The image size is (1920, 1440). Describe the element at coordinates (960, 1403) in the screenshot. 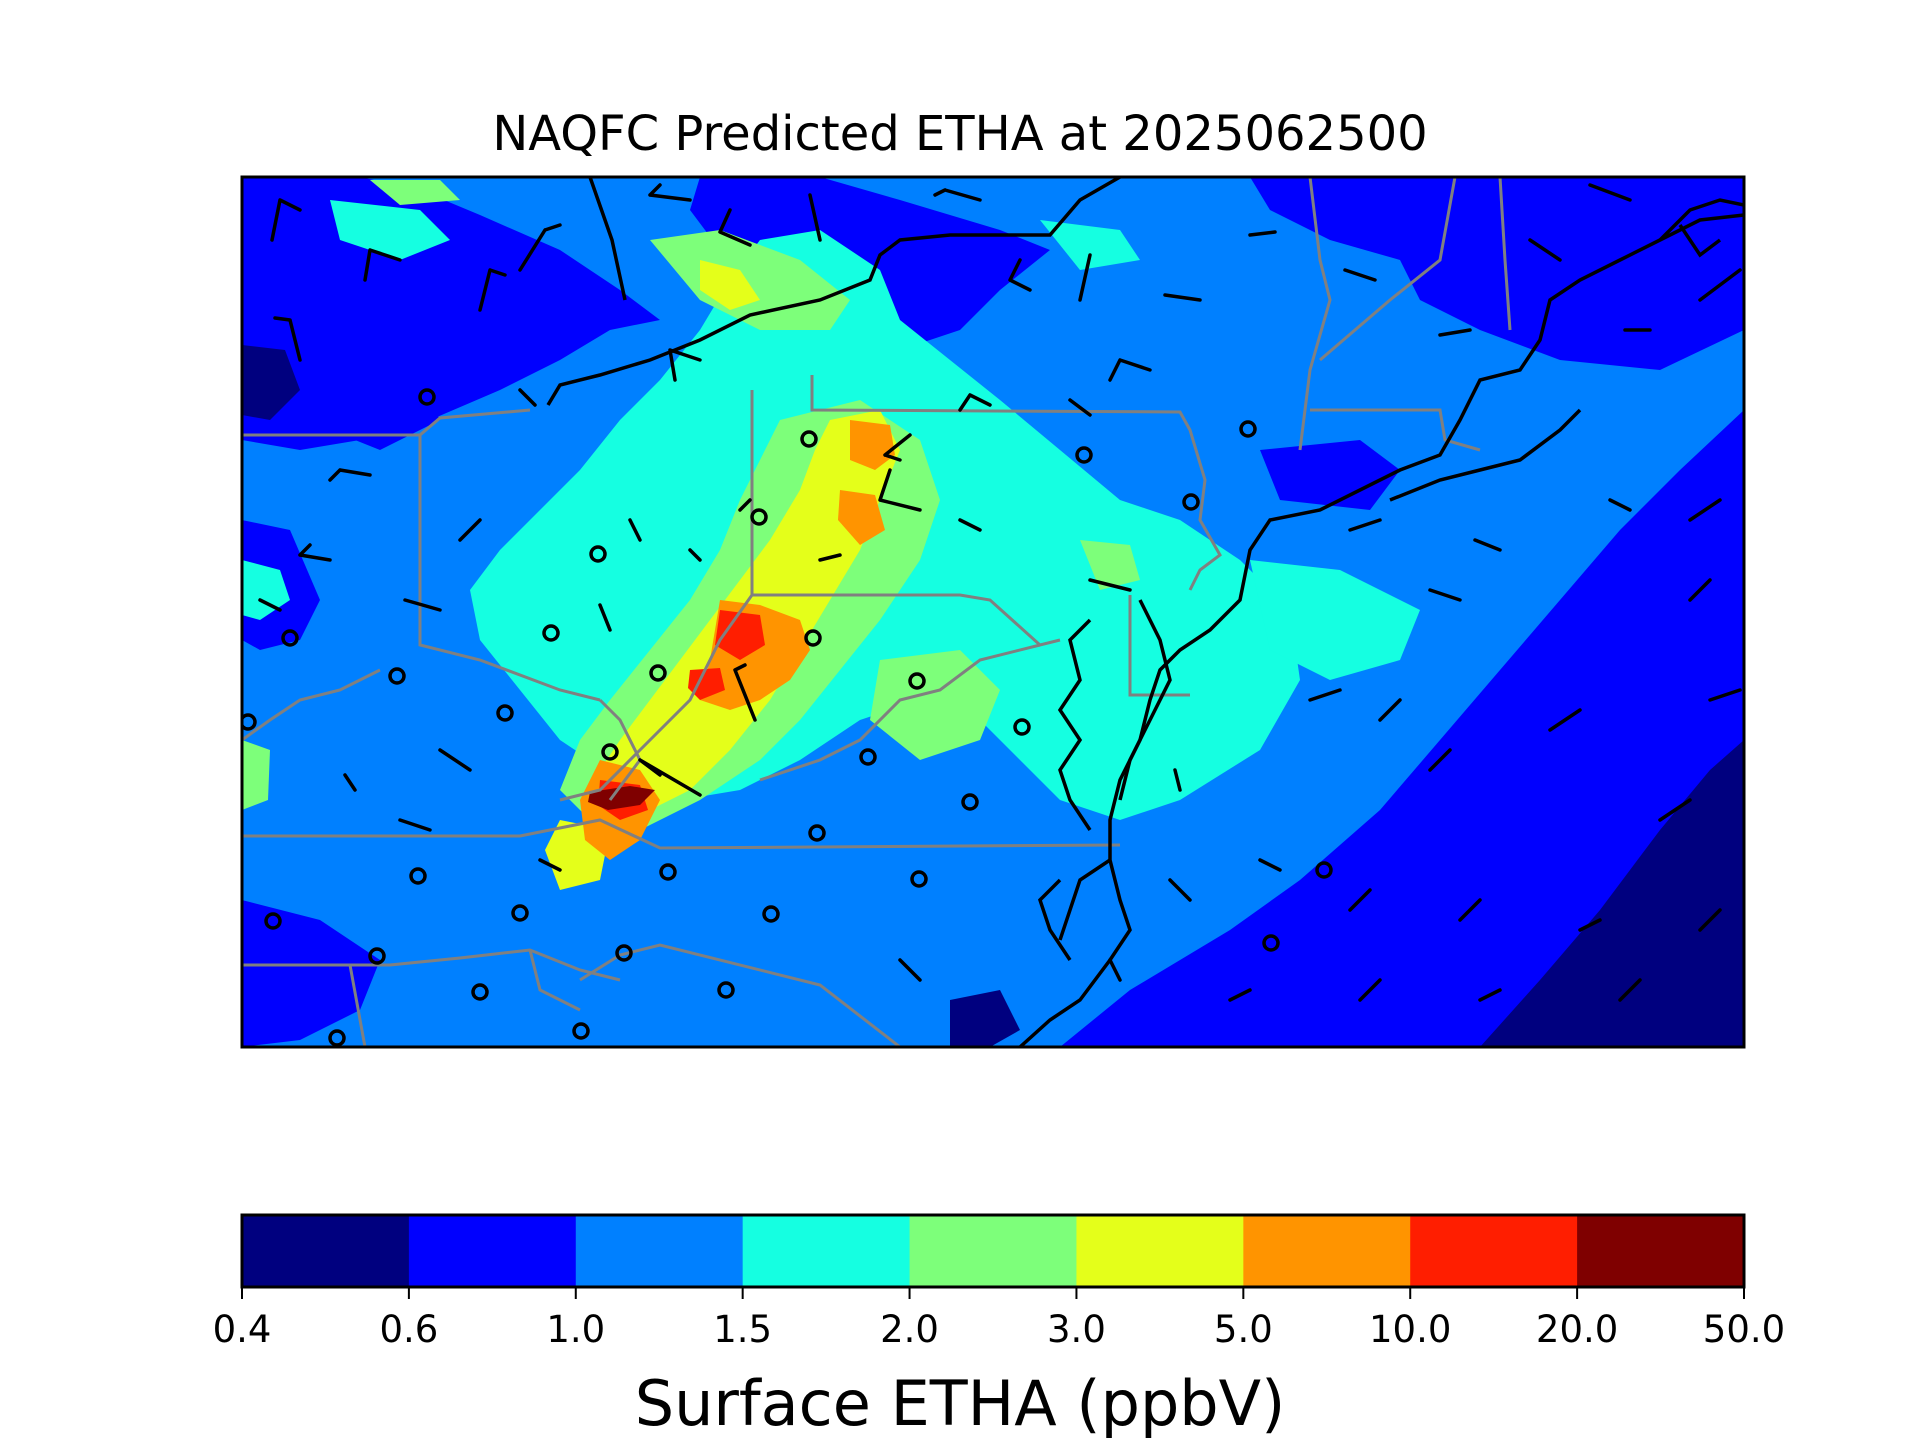

I see `colorbar-label: Surface ETHA (ppbV)` at that location.